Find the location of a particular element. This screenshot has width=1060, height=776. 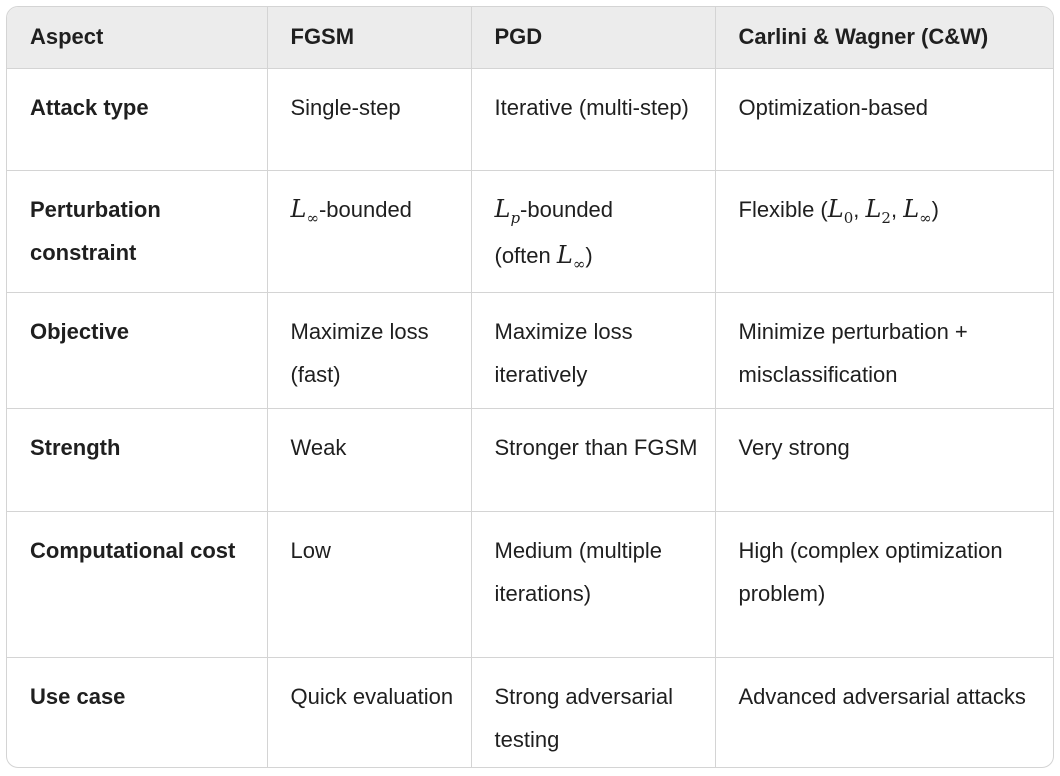

cell-aspect: Attack type is located at coordinates (137, 118).